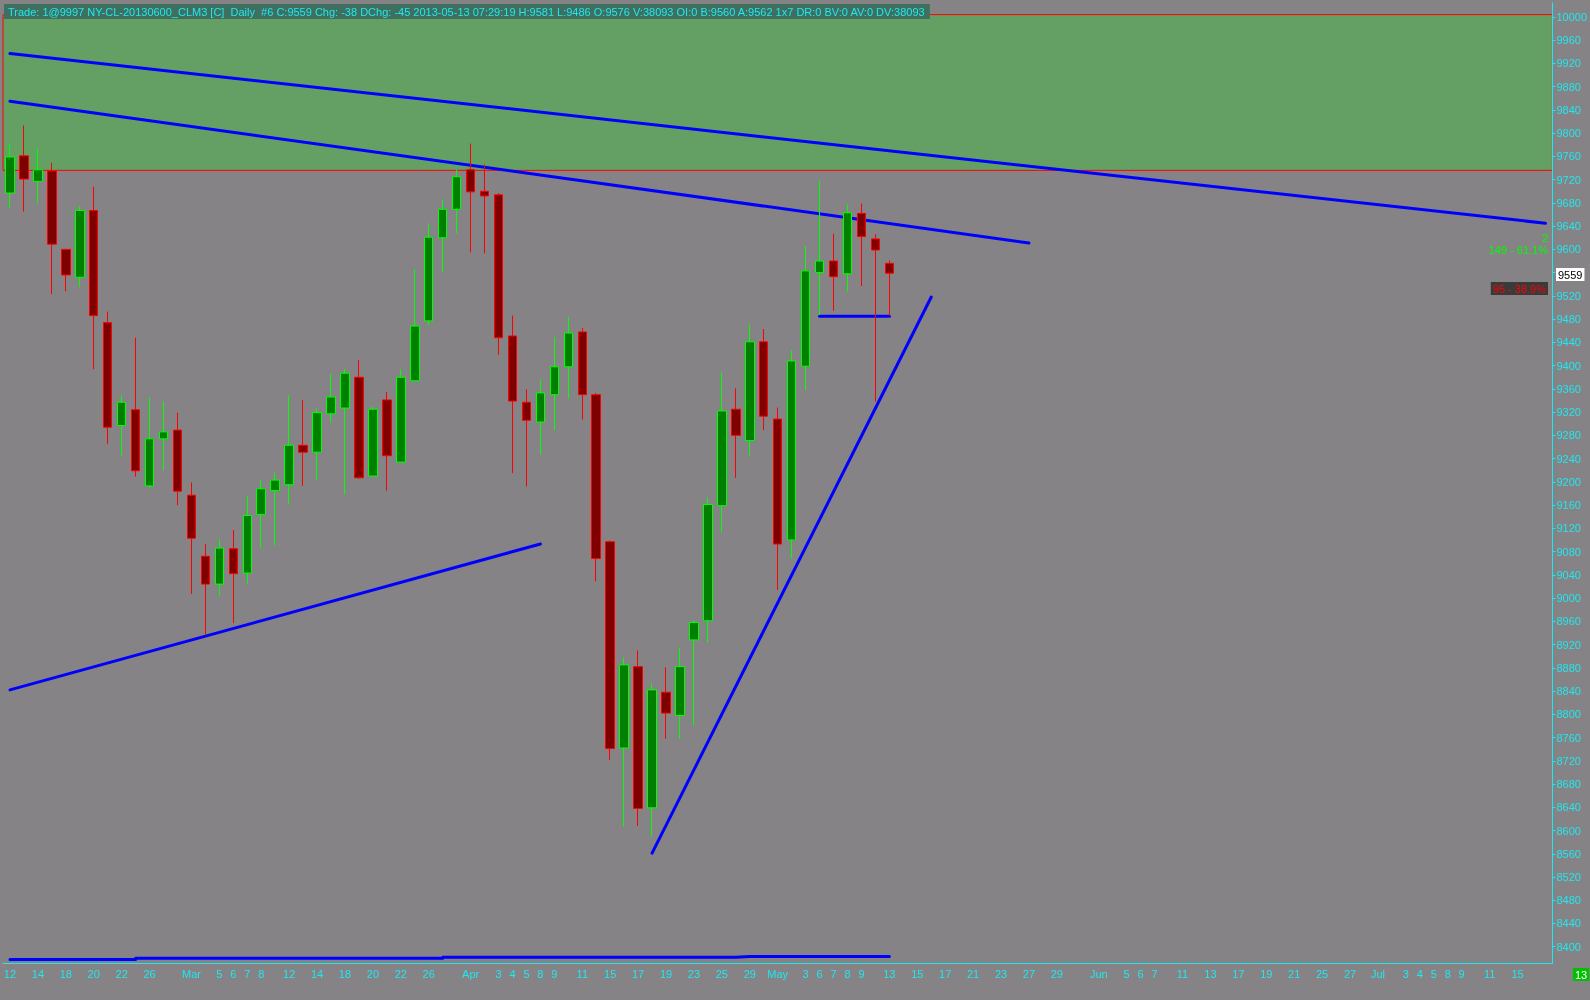  I want to click on y-tick-label: 8840, so click(1568, 691).